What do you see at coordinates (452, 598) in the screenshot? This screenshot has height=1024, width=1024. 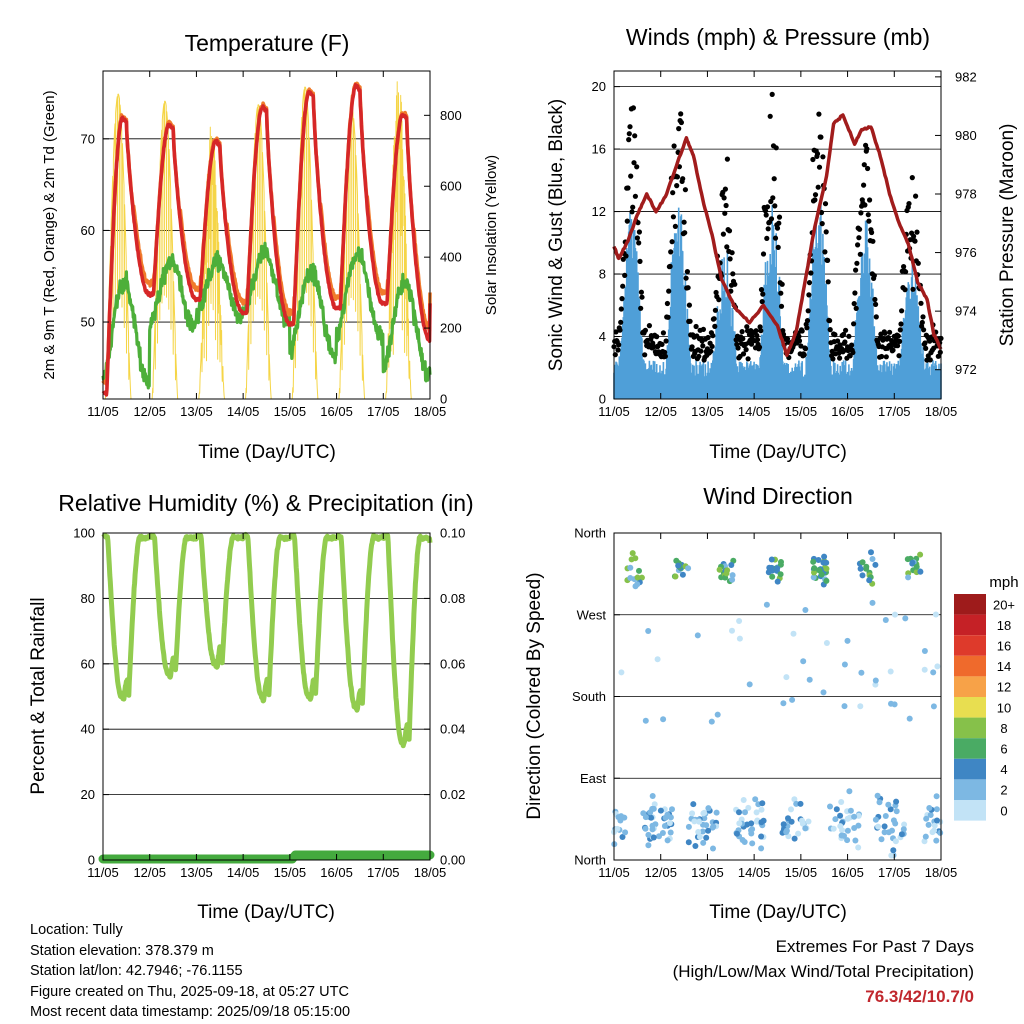 I see `y2-tick-label: 0.08` at bounding box center [452, 598].